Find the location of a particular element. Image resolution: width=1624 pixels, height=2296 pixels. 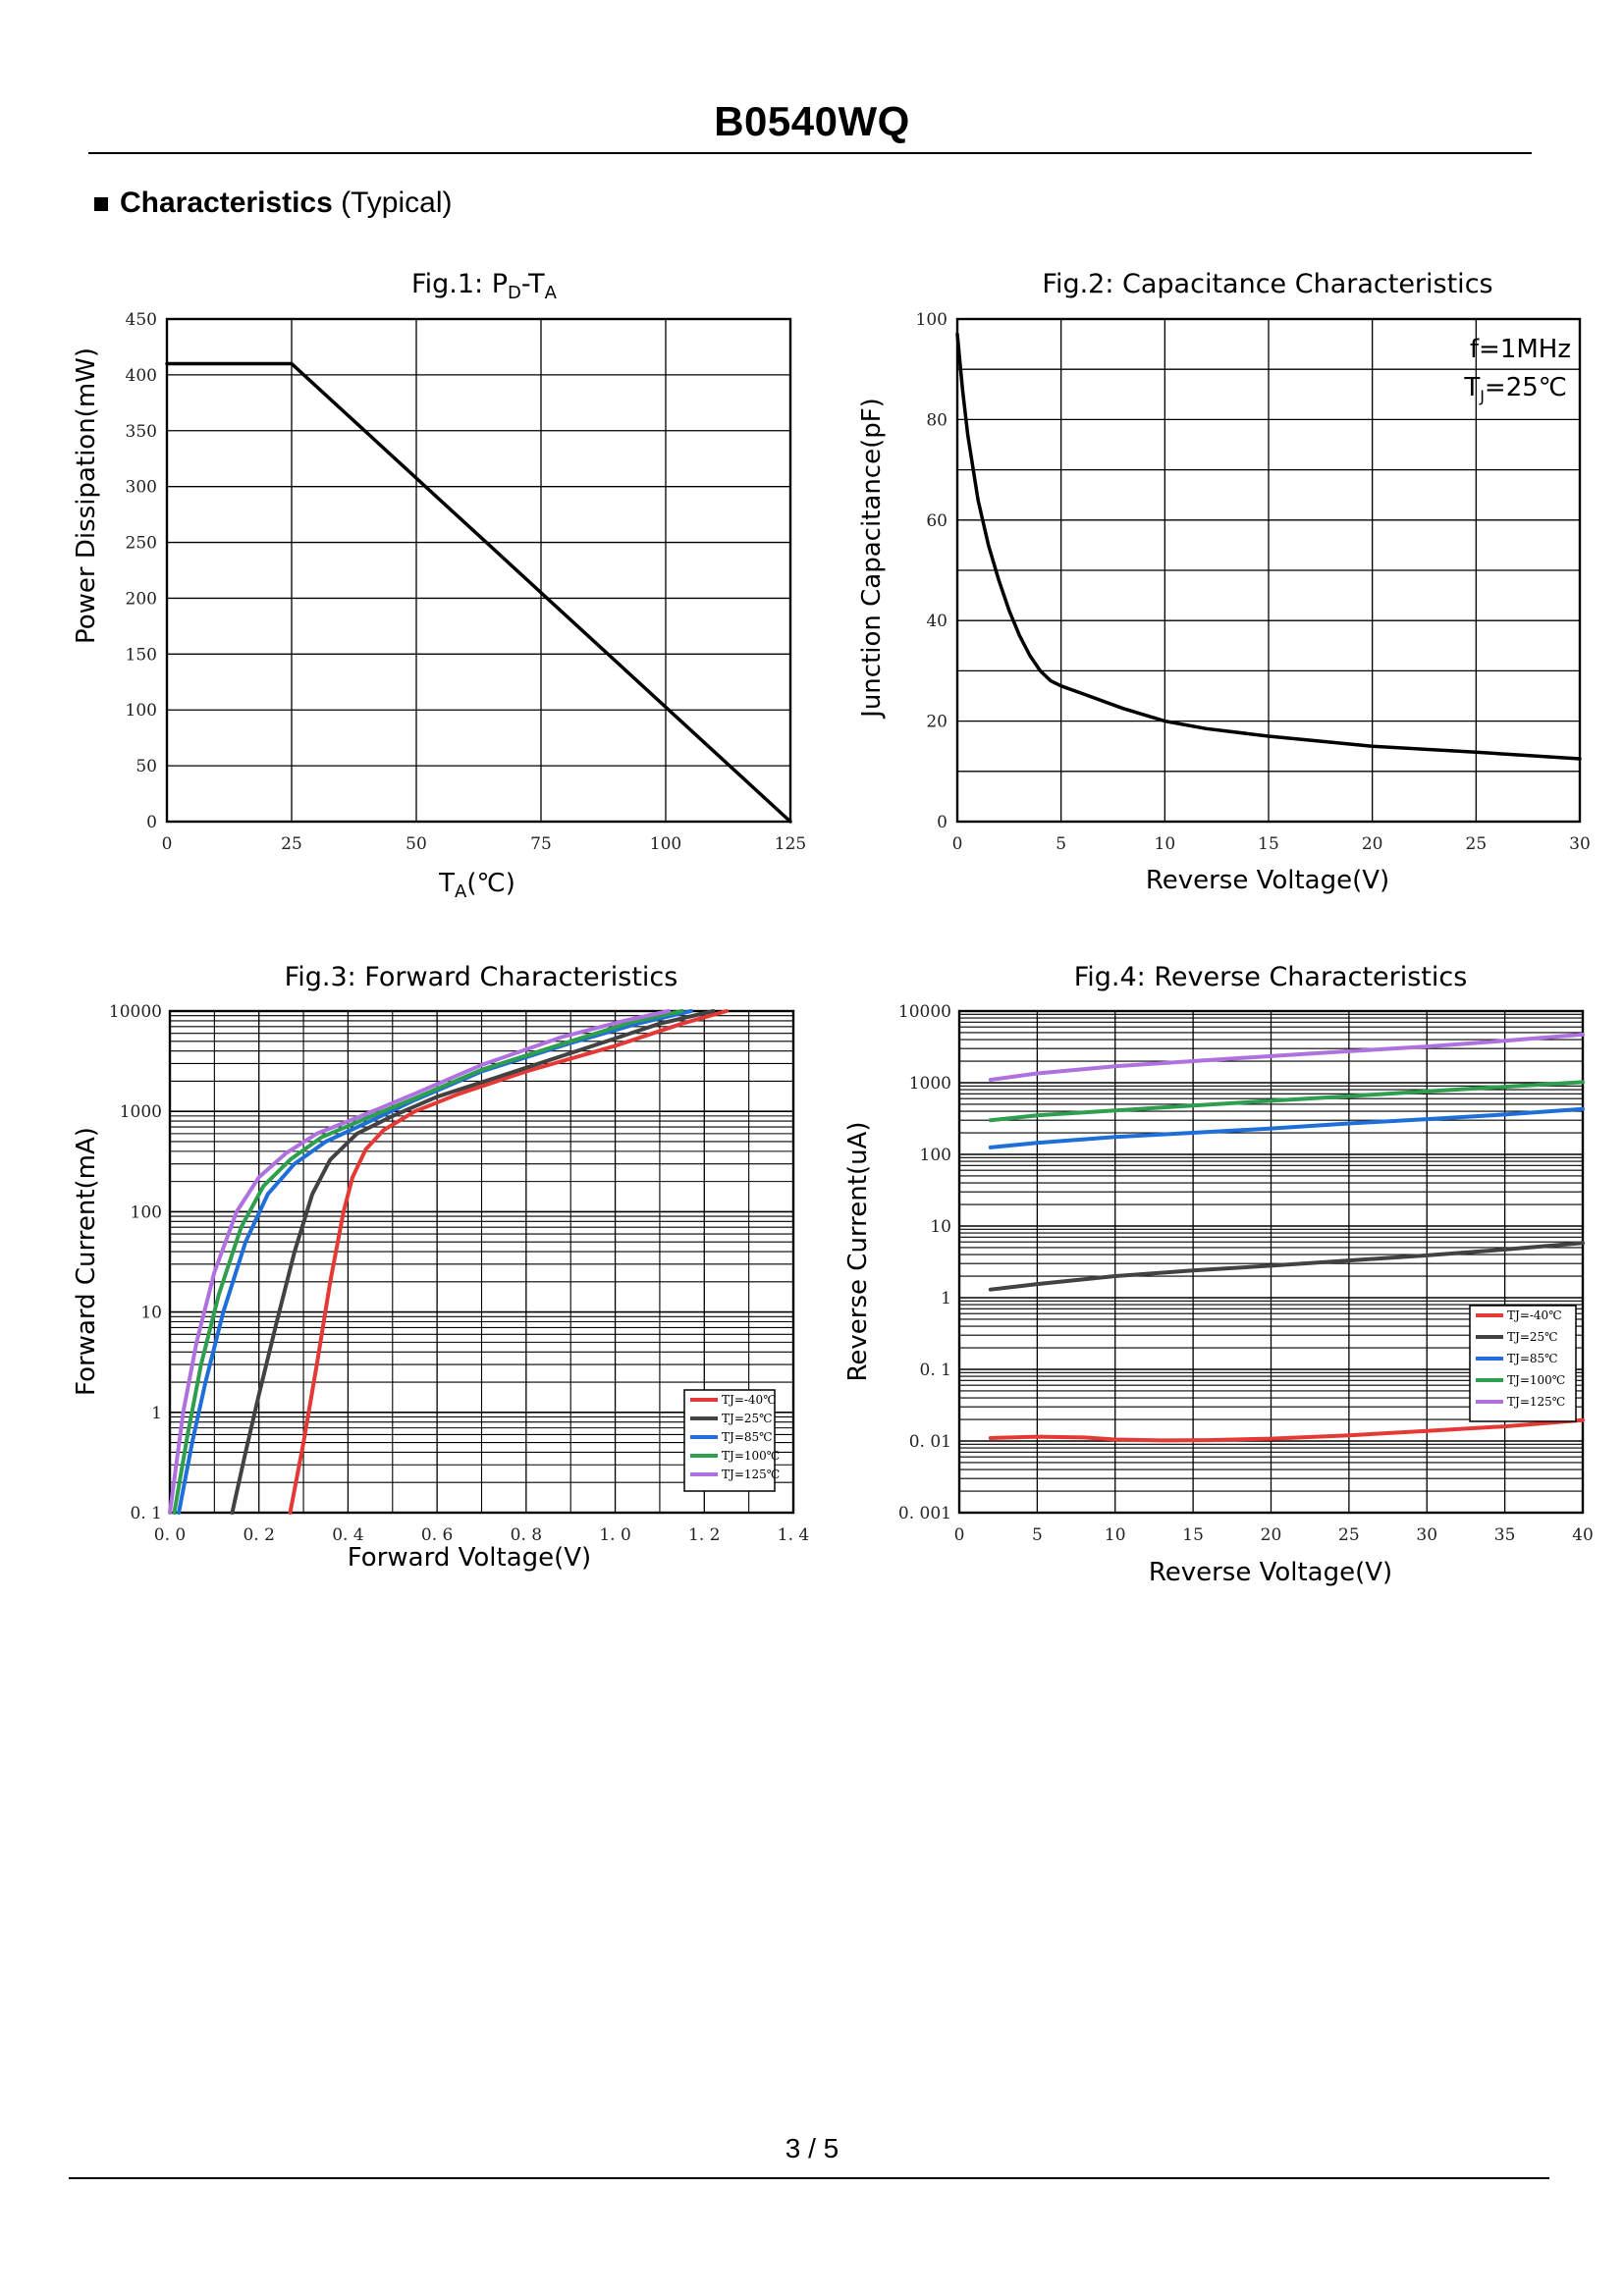

y-tick-label: 200 is located at coordinates (141, 599).